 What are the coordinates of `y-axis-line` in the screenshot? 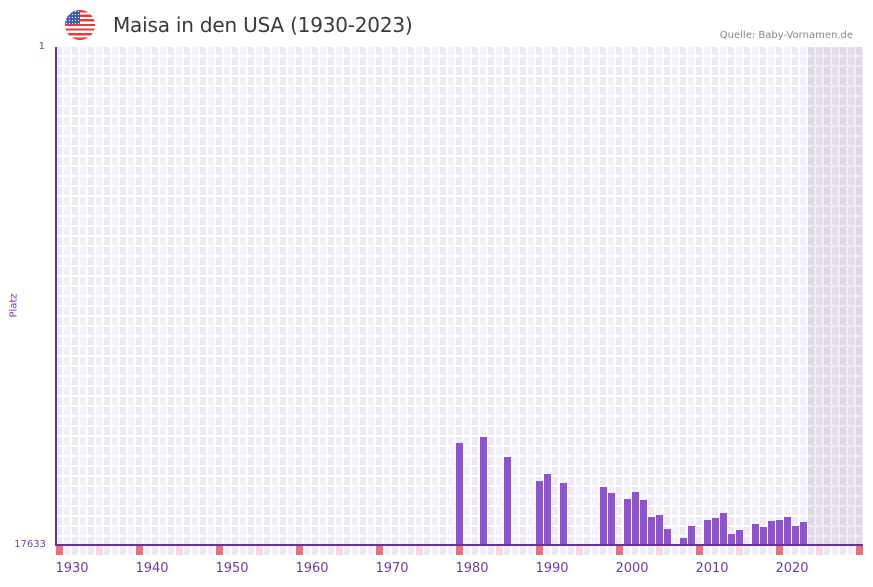 It's located at (56, 296).